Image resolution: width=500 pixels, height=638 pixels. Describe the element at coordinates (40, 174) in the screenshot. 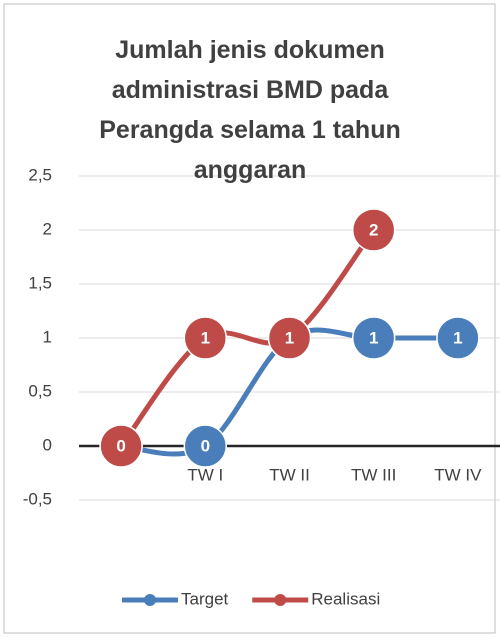

I see `y-tick-label: 2,5` at that location.